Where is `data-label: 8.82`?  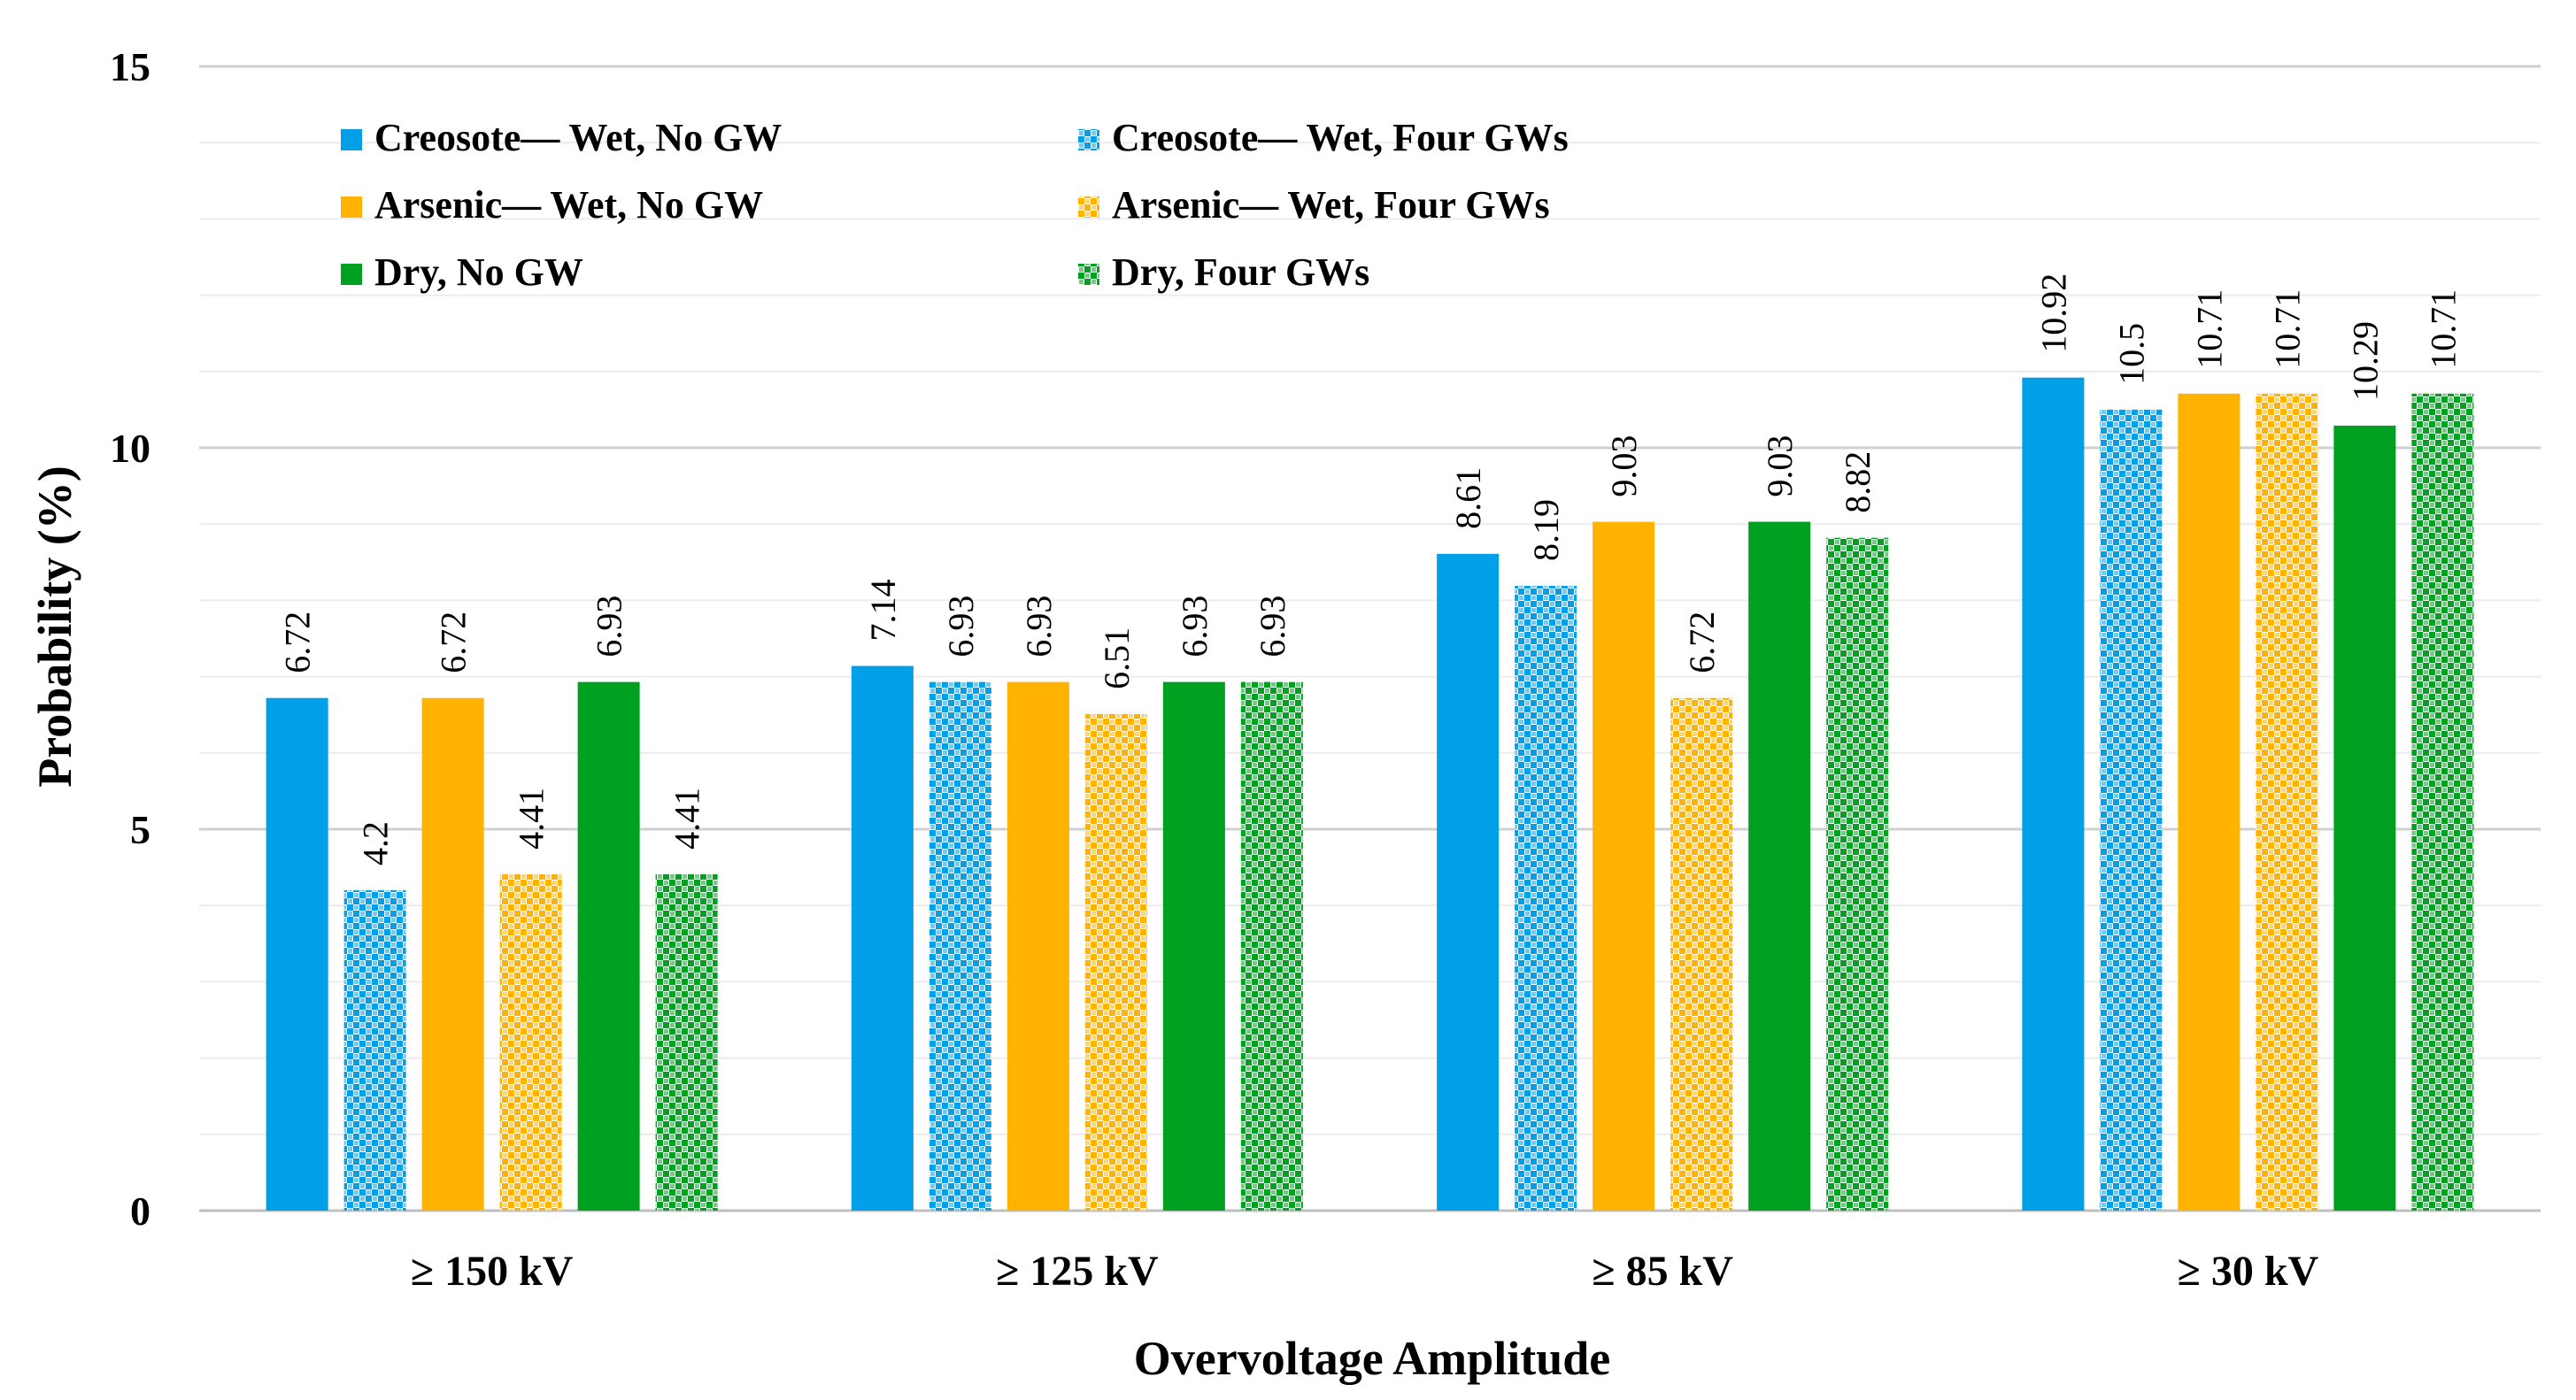 data-label: 8.82 is located at coordinates (1858, 482).